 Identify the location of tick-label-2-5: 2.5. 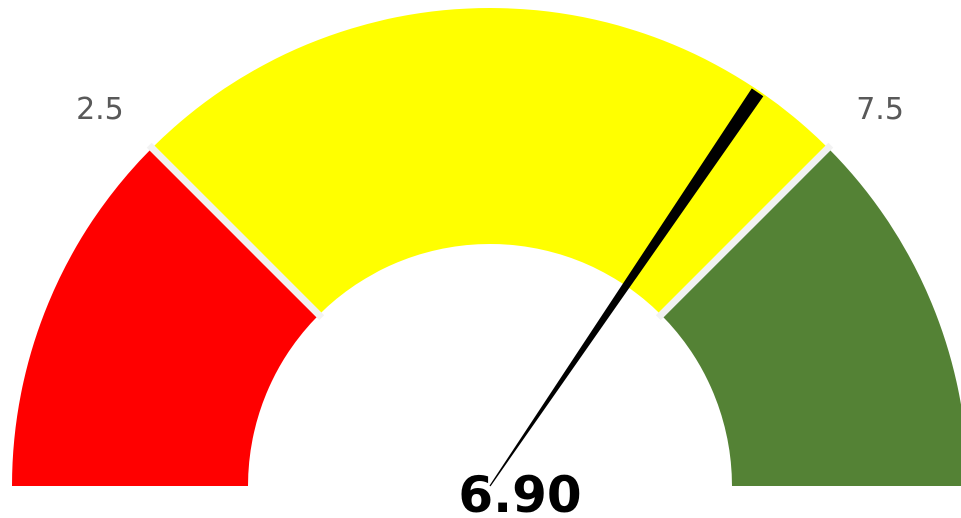
(100, 109).